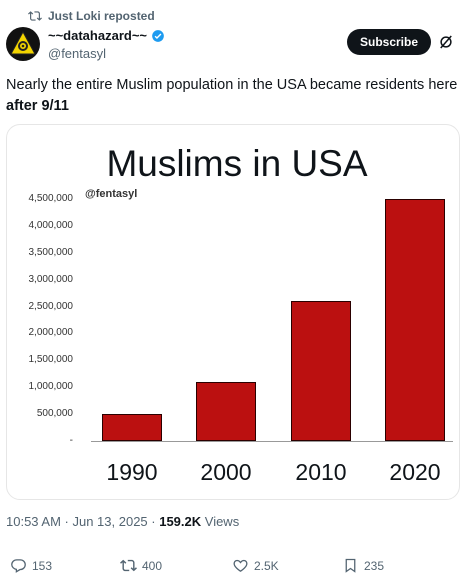 The image size is (461, 576). I want to click on bar-2020, so click(415, 320).